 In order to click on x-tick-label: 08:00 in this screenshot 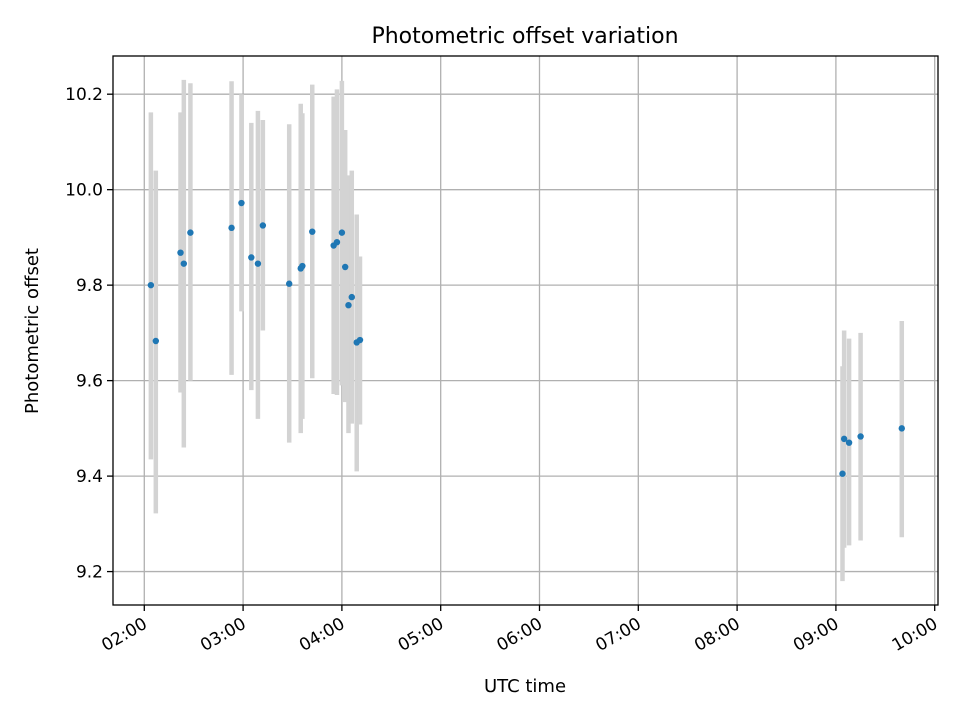, I will do `click(717, 635)`.